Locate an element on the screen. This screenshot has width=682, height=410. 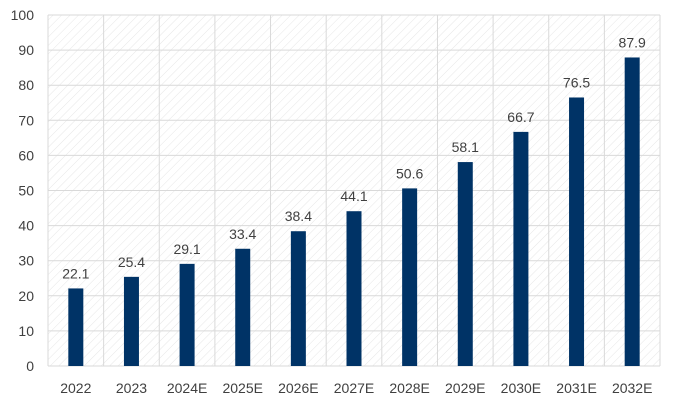
x-tick-label: 2027E is located at coordinates (354, 388).